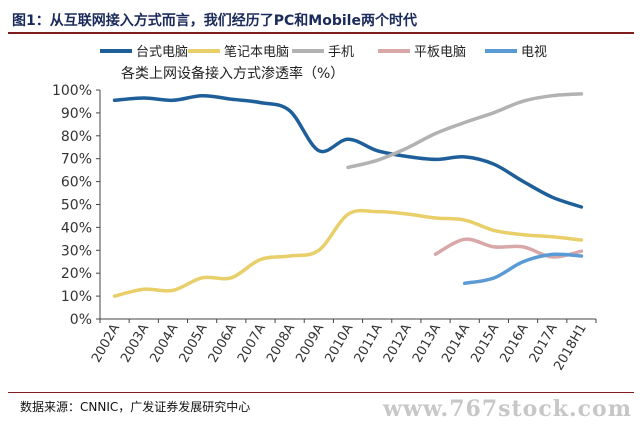 This screenshot has width=642, height=430. Describe the element at coordinates (72, 91) in the screenshot. I see `y-tick-label-10: 100%` at that location.